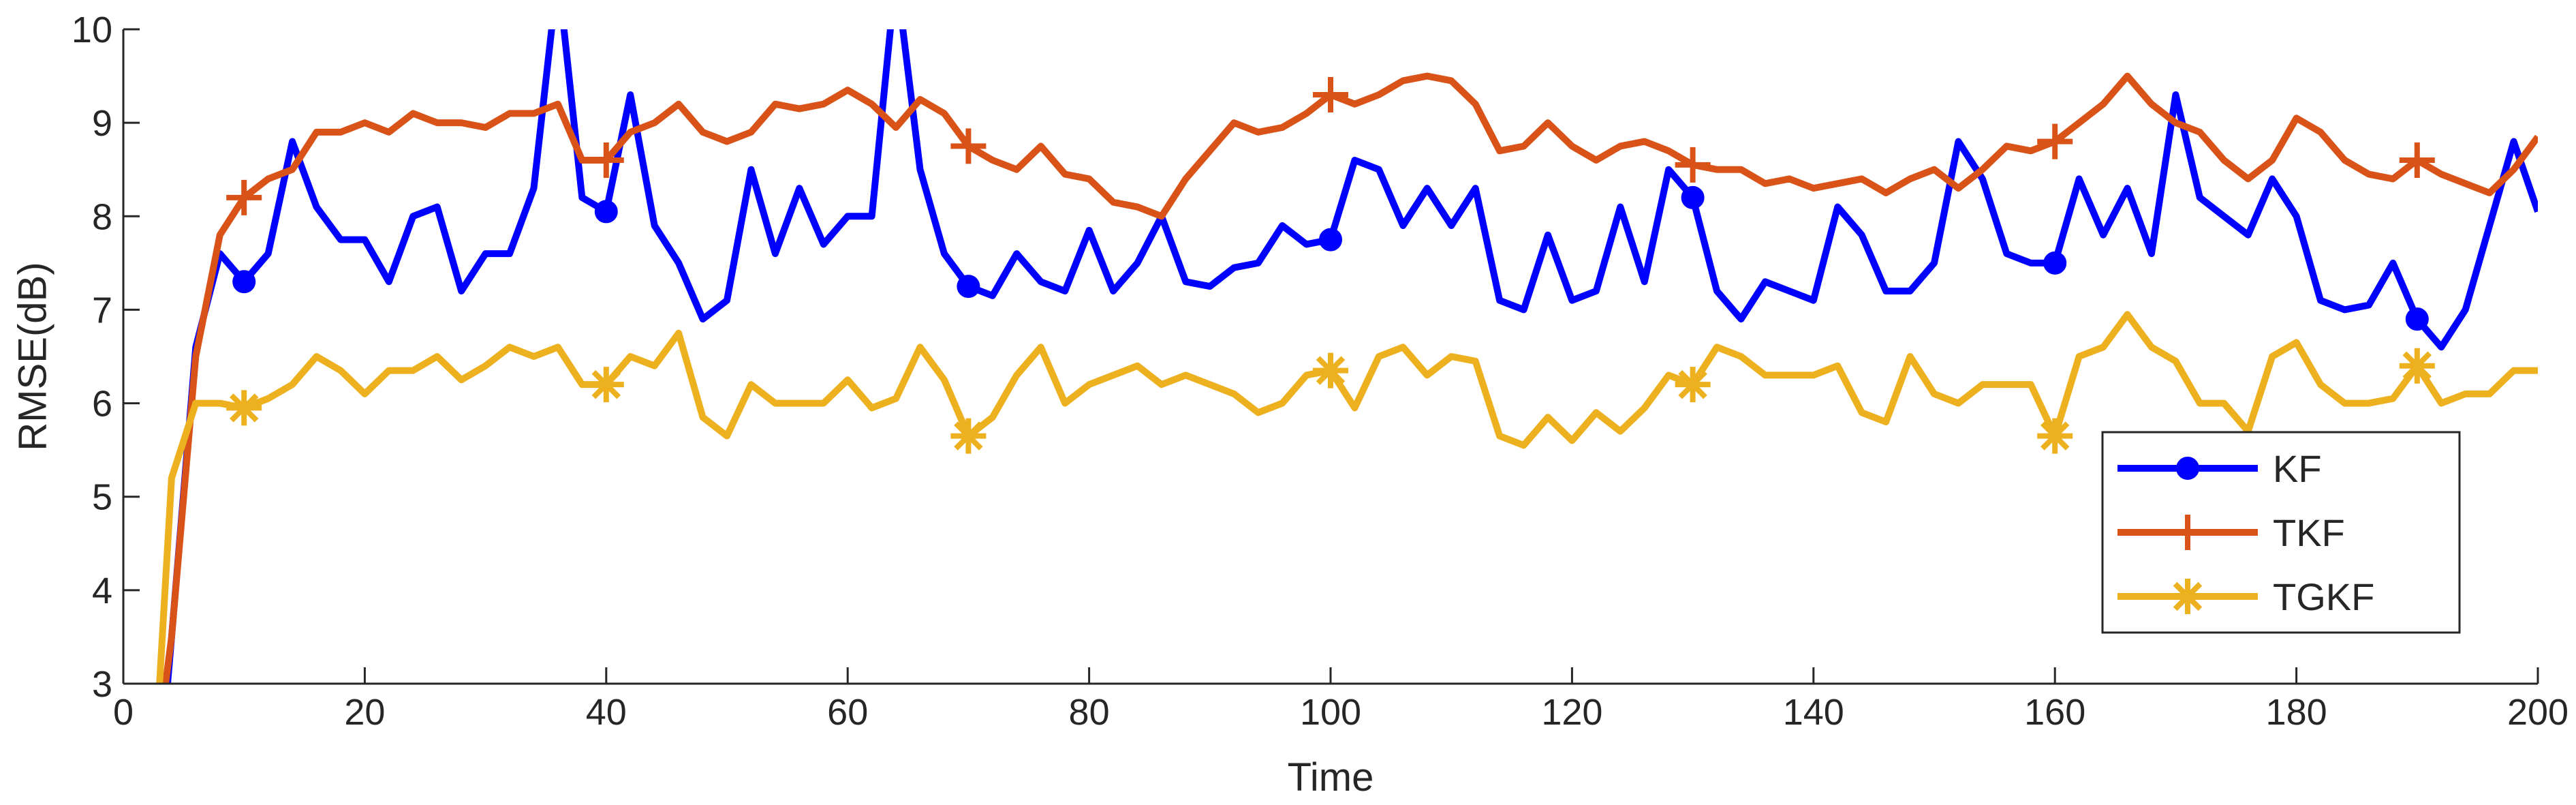 This screenshot has height=805, width=2576. Describe the element at coordinates (102, 684) in the screenshot. I see `y-tick-label: 3` at that location.